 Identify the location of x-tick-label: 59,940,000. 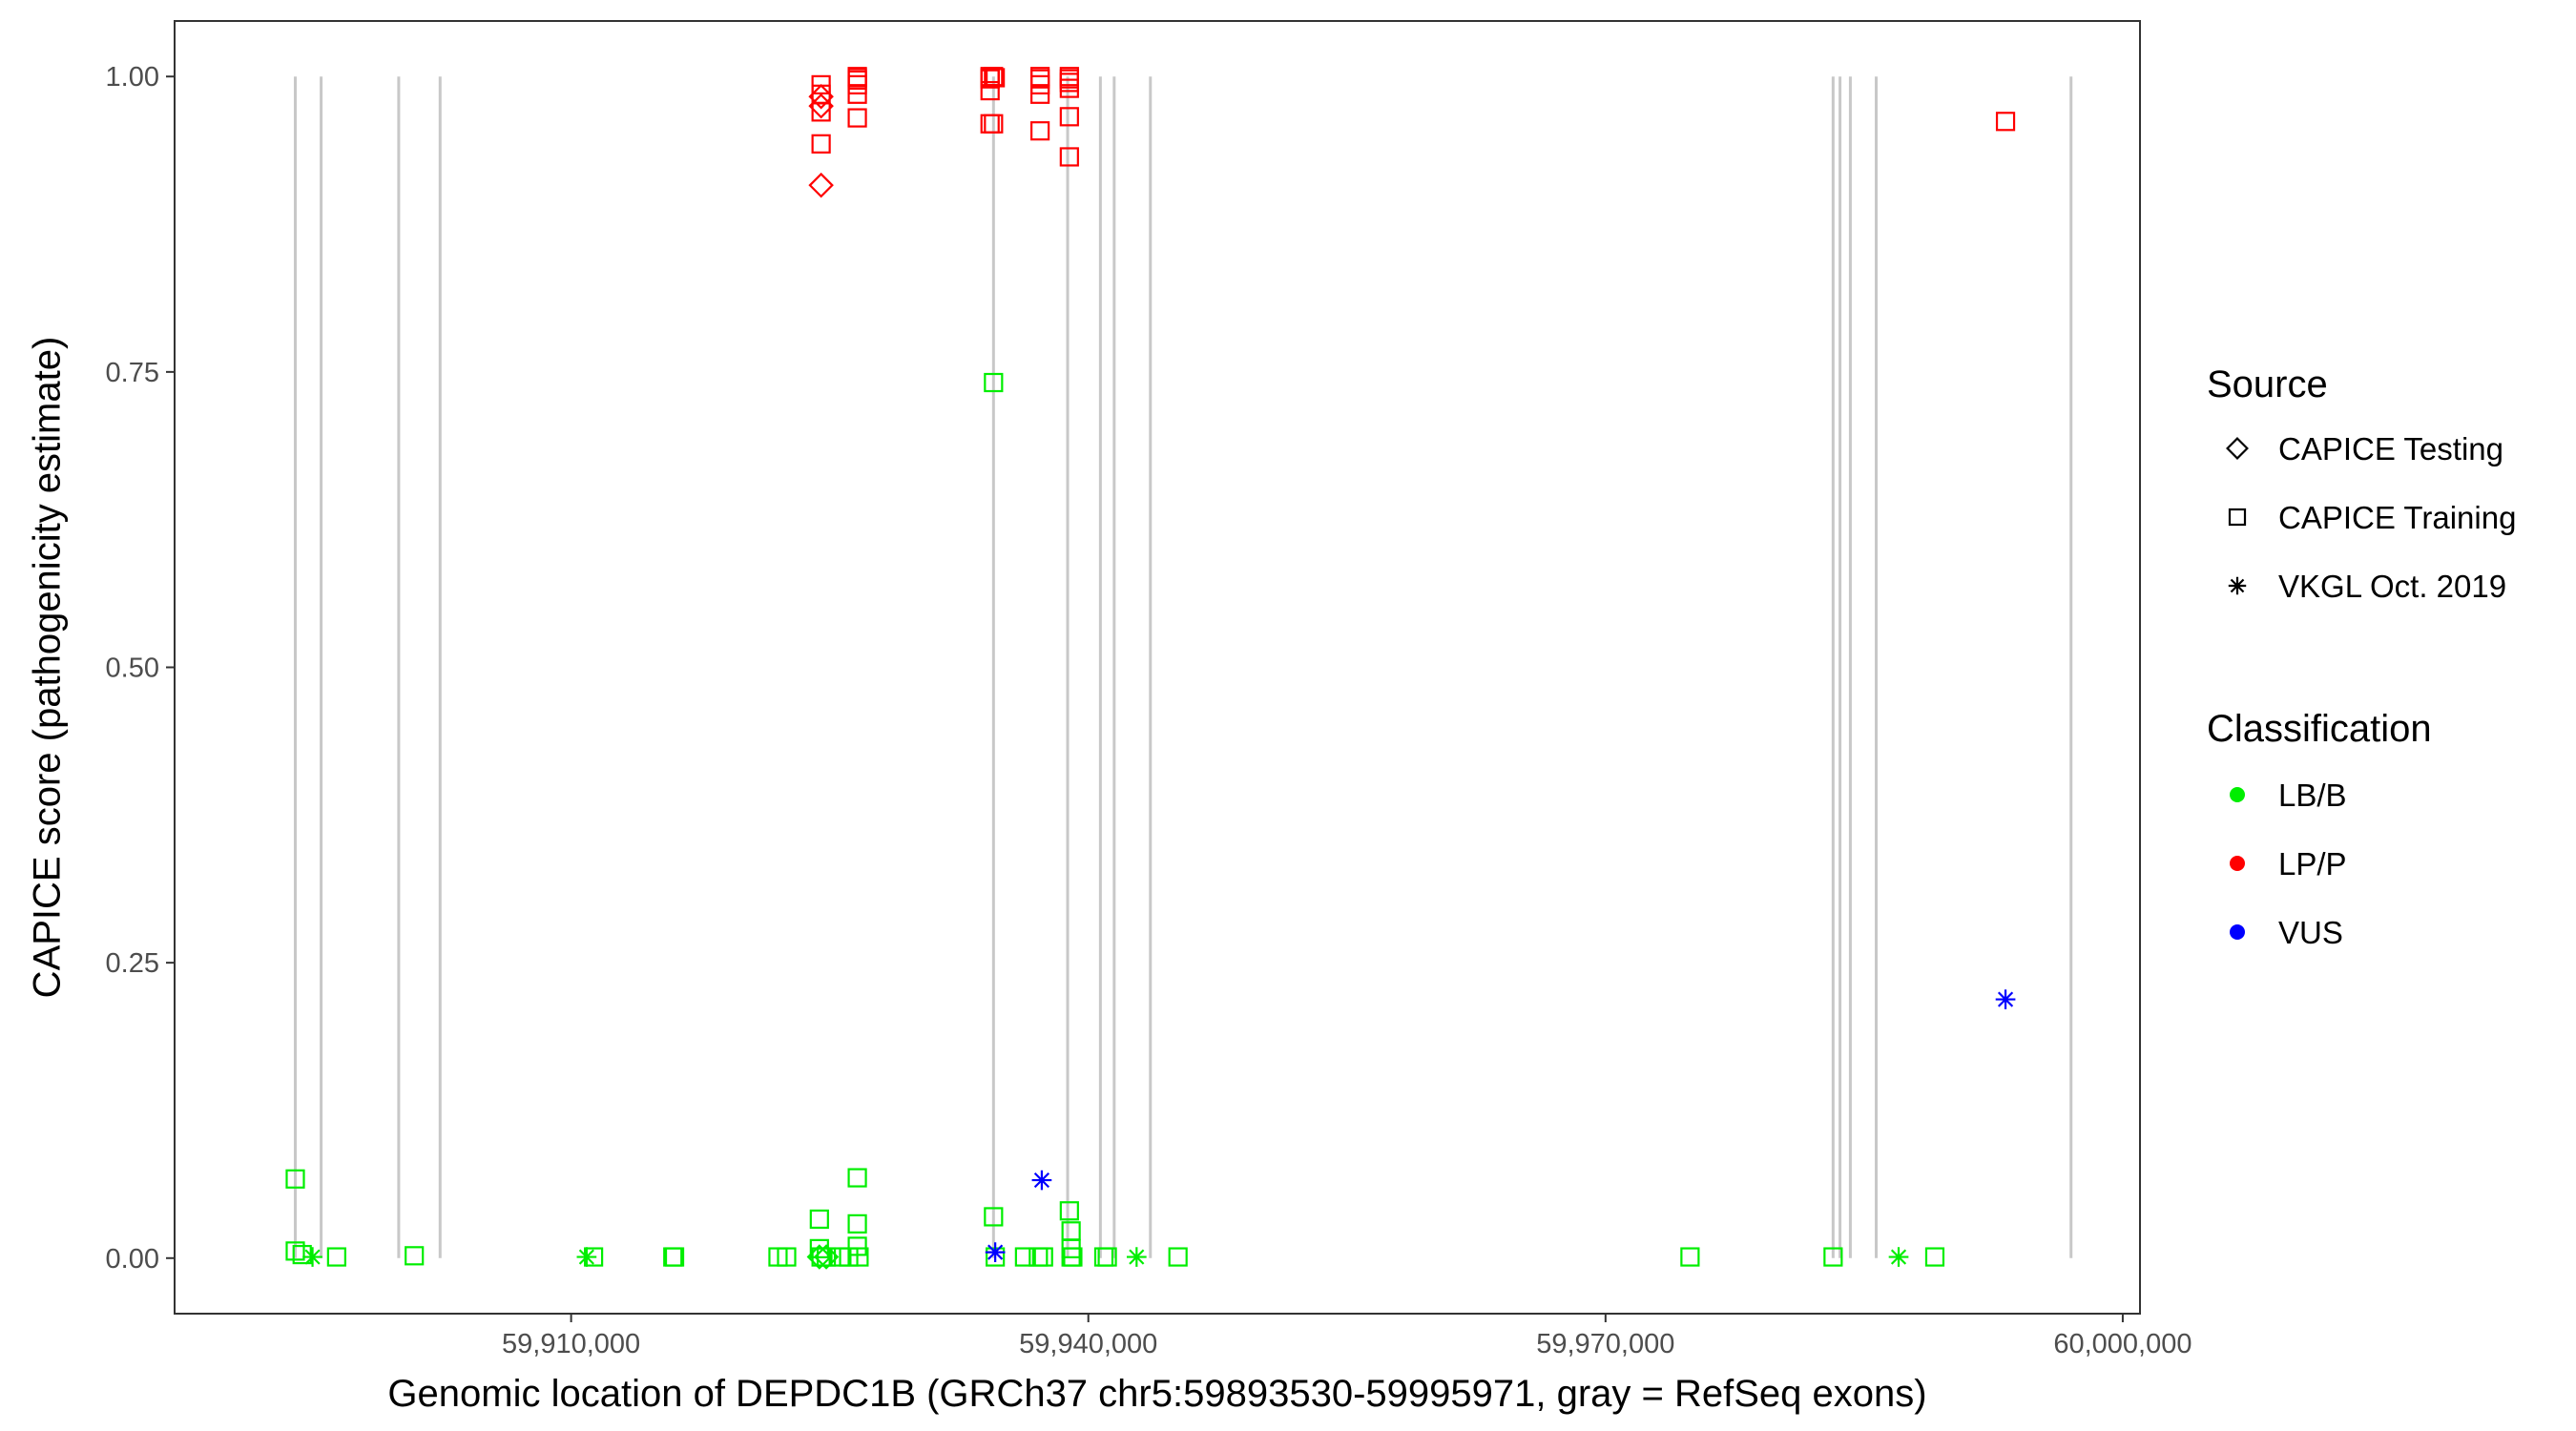
(1088, 1344).